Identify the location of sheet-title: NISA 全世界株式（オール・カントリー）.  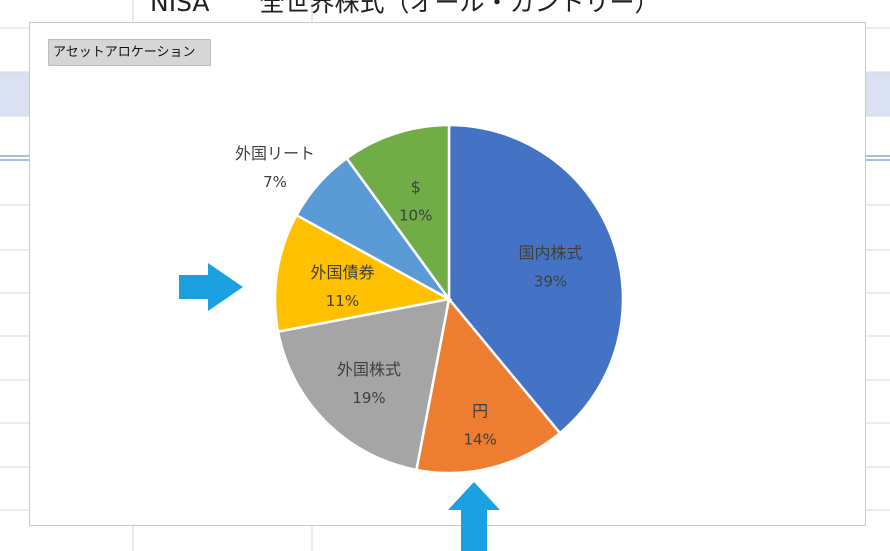
(405, 8).